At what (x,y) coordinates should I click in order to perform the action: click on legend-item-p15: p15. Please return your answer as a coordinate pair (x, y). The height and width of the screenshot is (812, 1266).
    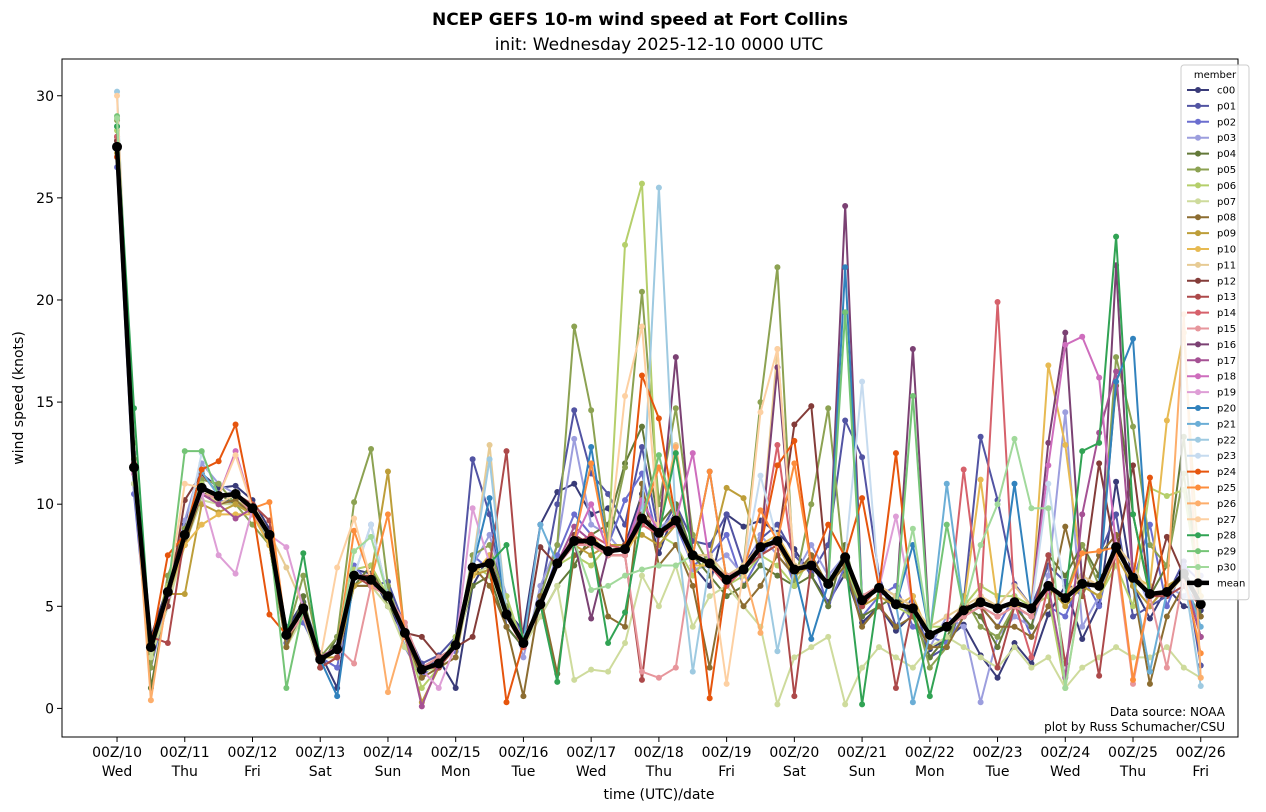
    Looking at the image, I should click on (1211, 329).